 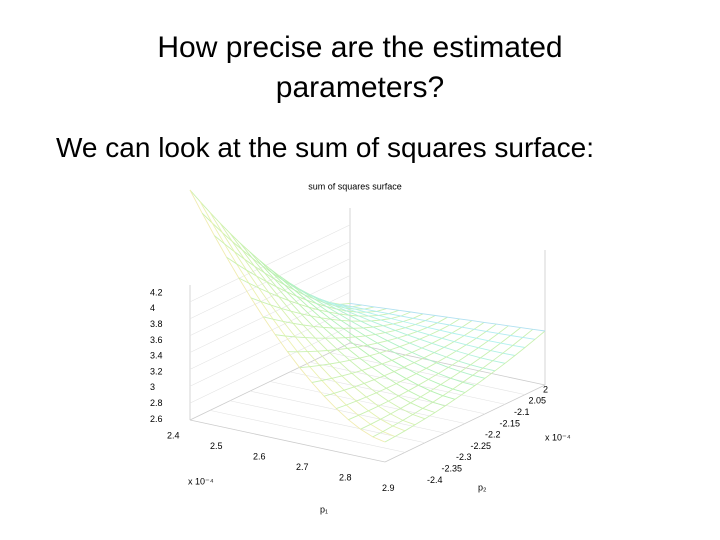 What do you see at coordinates (302, 467) in the screenshot?
I see `p1-tick-label: 2.7` at bounding box center [302, 467].